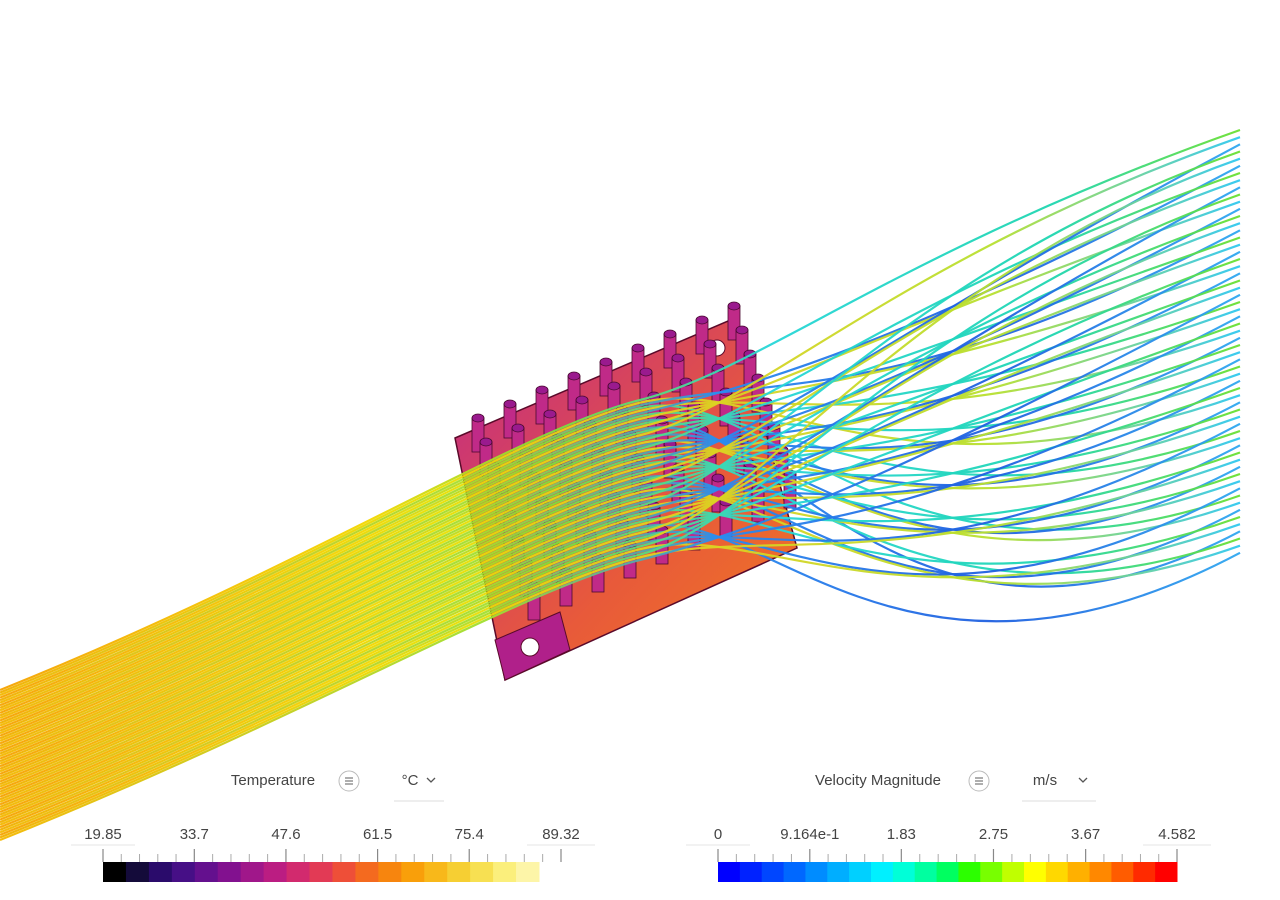 The width and height of the screenshot is (1280, 900). Describe the element at coordinates (285, 834) in the screenshot. I see `tick-label: 47.6` at that location.